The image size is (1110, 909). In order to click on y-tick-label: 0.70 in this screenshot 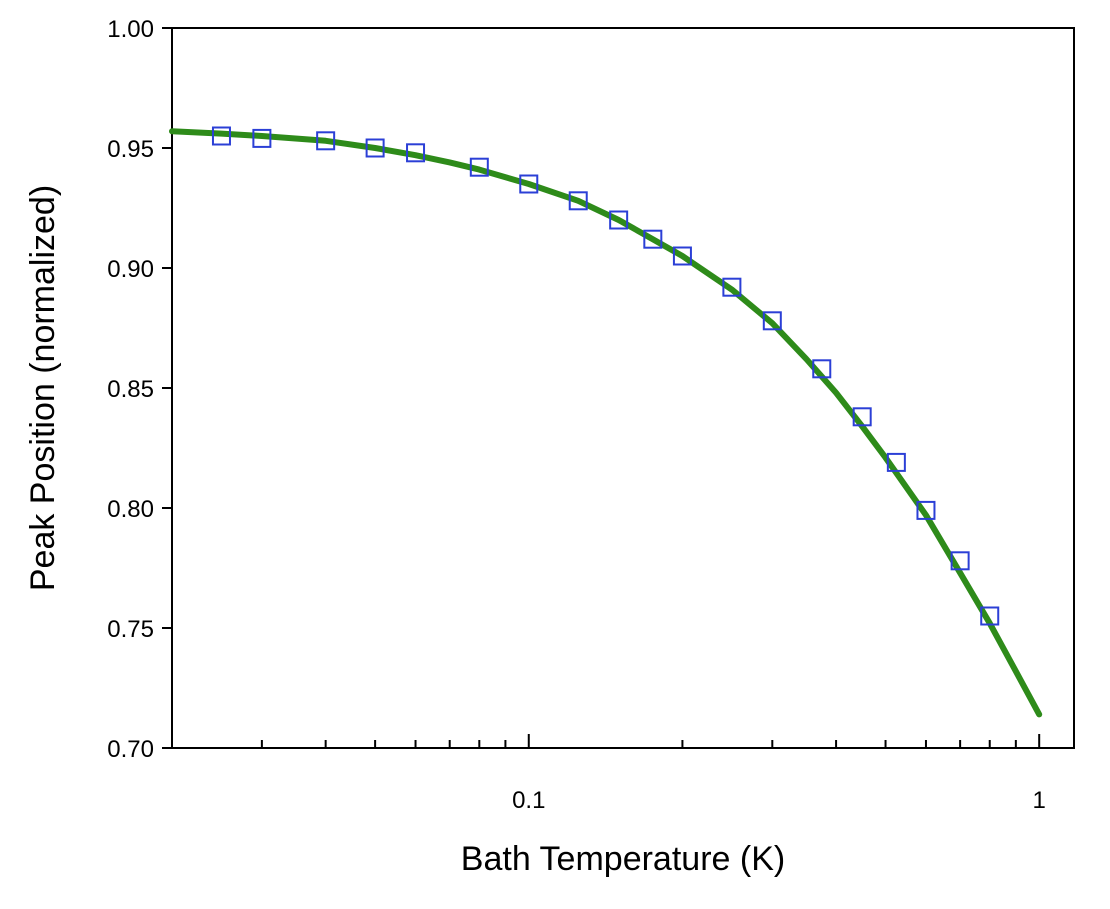, I will do `click(130, 749)`.